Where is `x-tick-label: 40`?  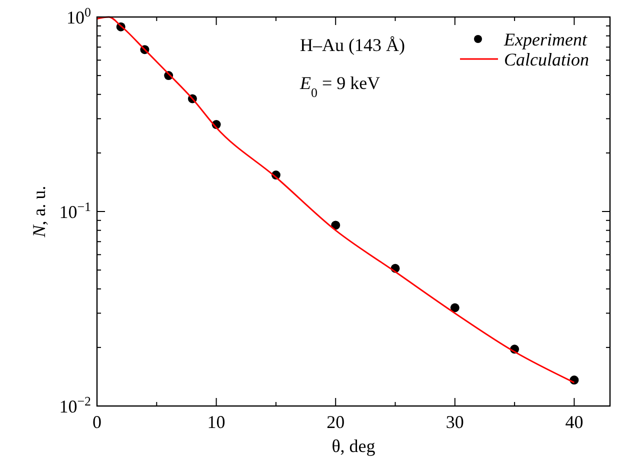
x-tick-label: 40 is located at coordinates (574, 422).